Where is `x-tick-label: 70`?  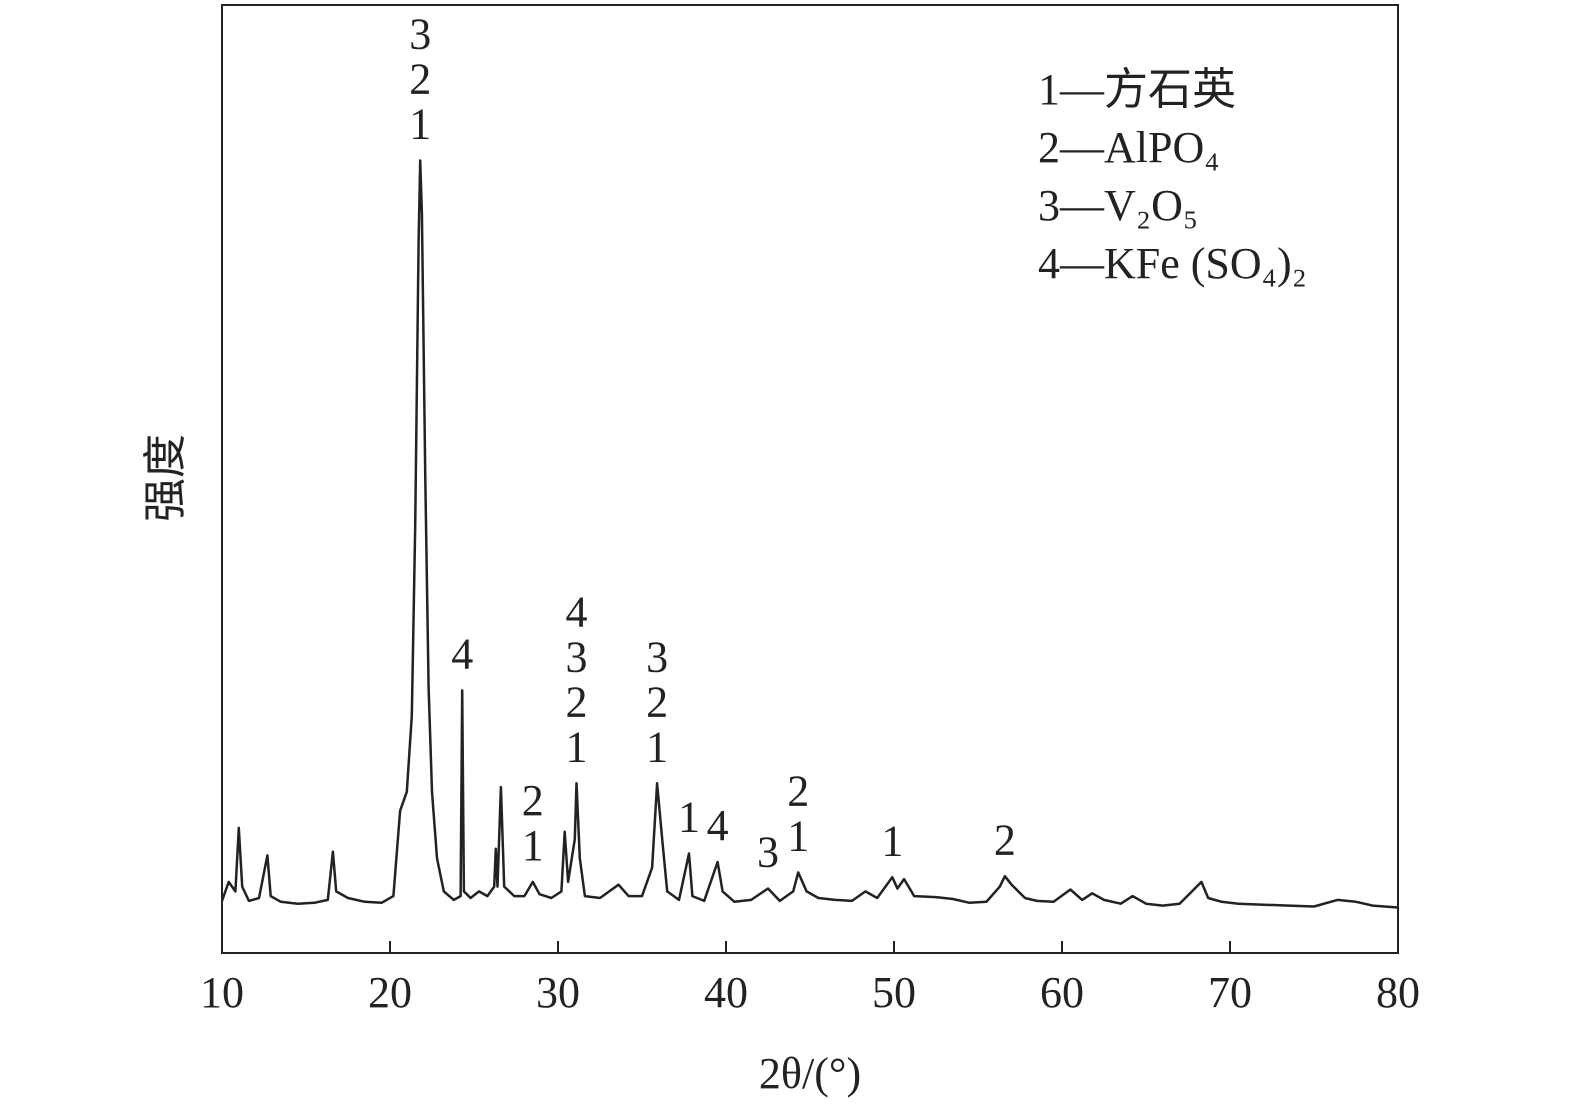
x-tick-label: 70 is located at coordinates (1230, 992).